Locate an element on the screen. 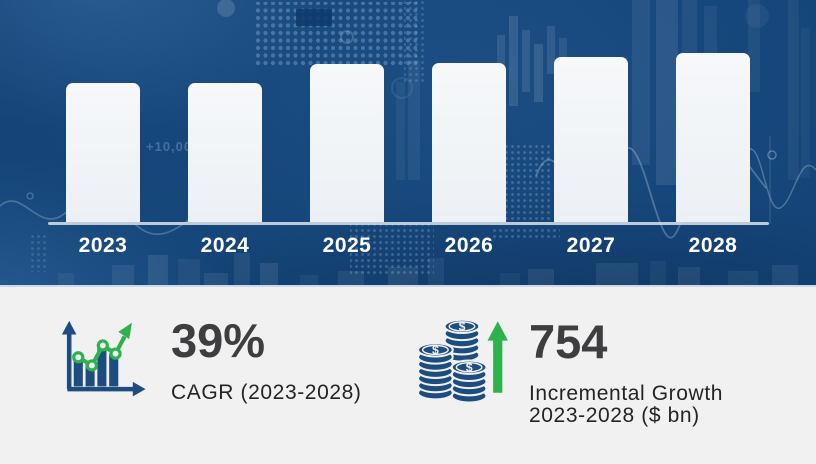 This screenshot has width=816, height=464. bar-slot-2027: 2027 is located at coordinates (591, 128).